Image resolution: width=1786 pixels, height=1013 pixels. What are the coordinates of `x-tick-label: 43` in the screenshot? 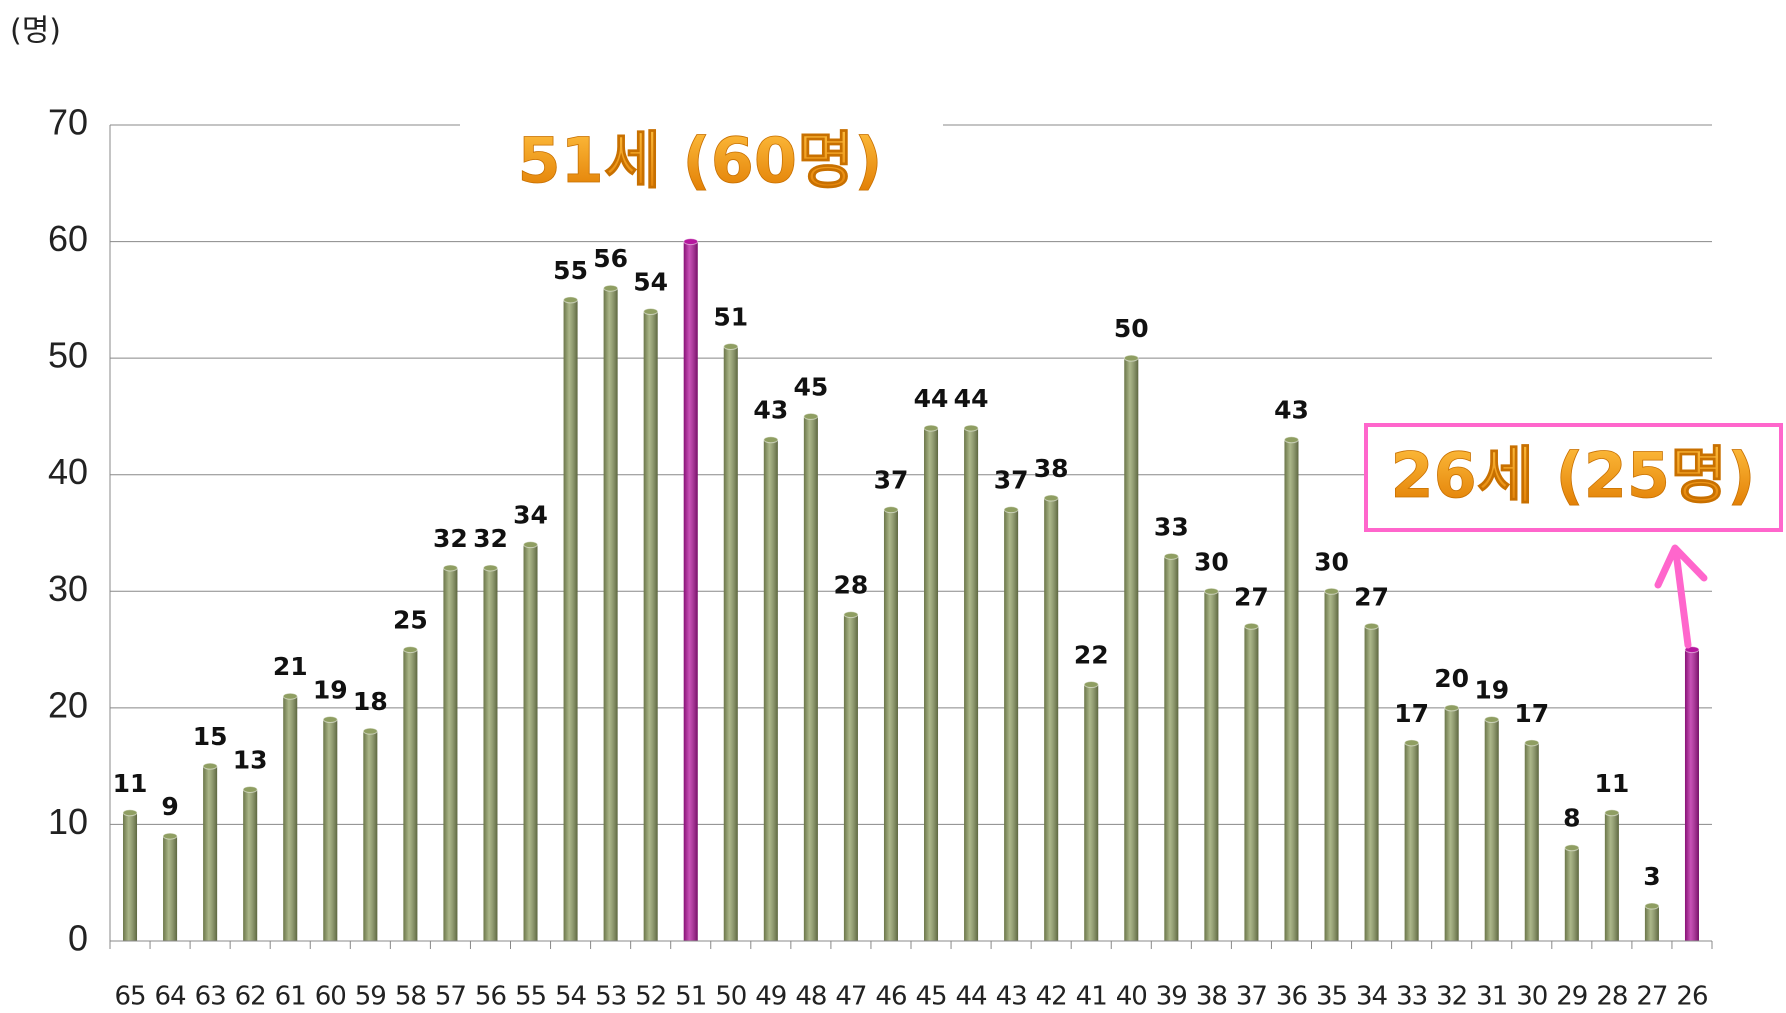 It's located at (1011, 997).